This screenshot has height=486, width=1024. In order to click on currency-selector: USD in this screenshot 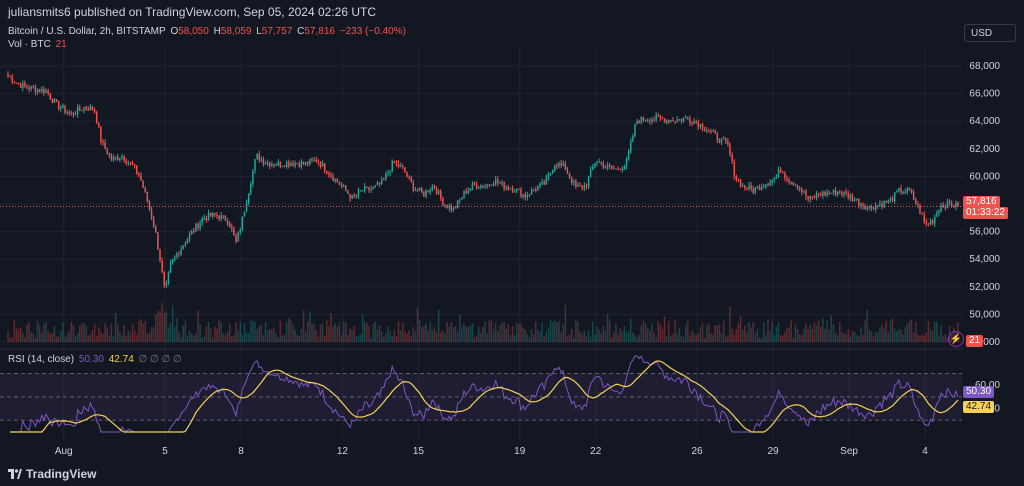, I will do `click(990, 33)`.